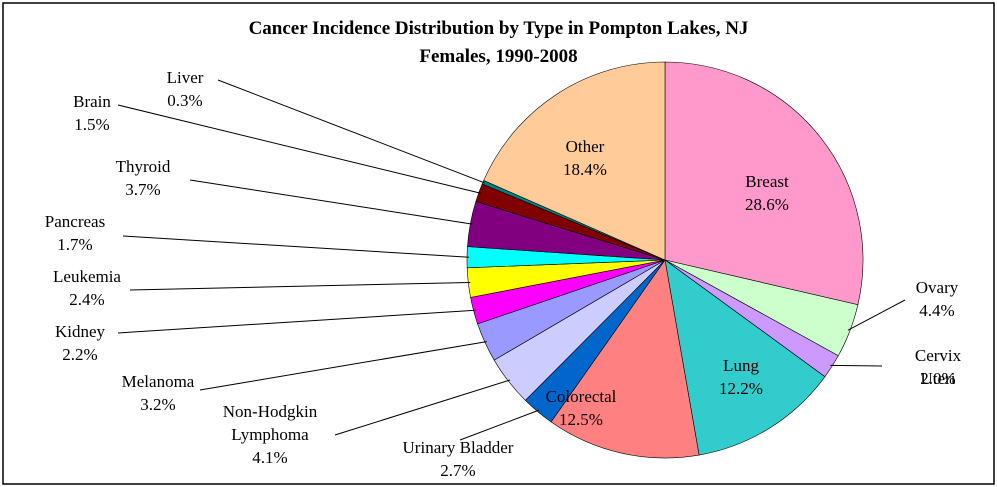  Describe the element at coordinates (158, 381) in the screenshot. I see `slice-label: Melanoma` at that location.